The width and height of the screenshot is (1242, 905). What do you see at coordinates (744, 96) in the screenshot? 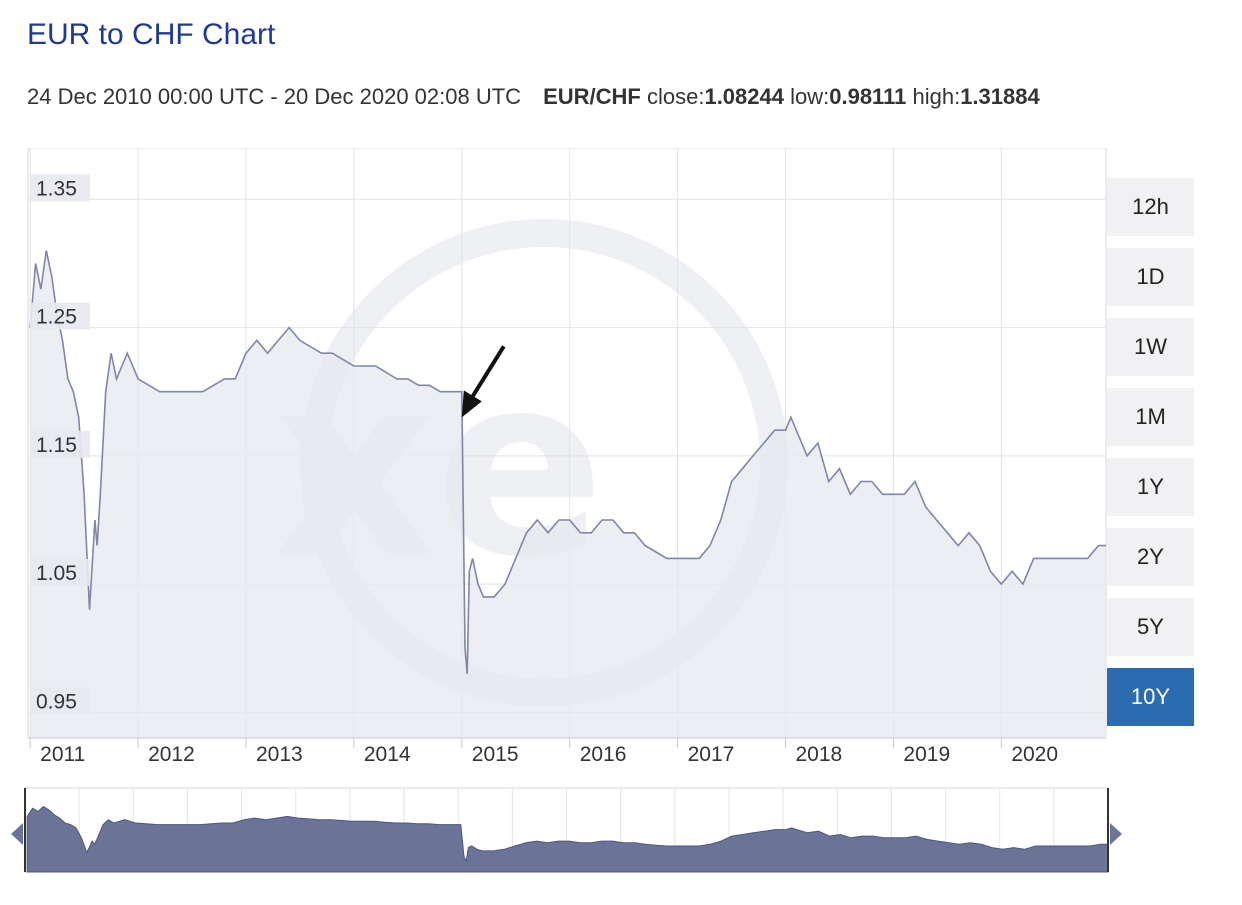
I see `close-value: 1.08244` at bounding box center [744, 96].